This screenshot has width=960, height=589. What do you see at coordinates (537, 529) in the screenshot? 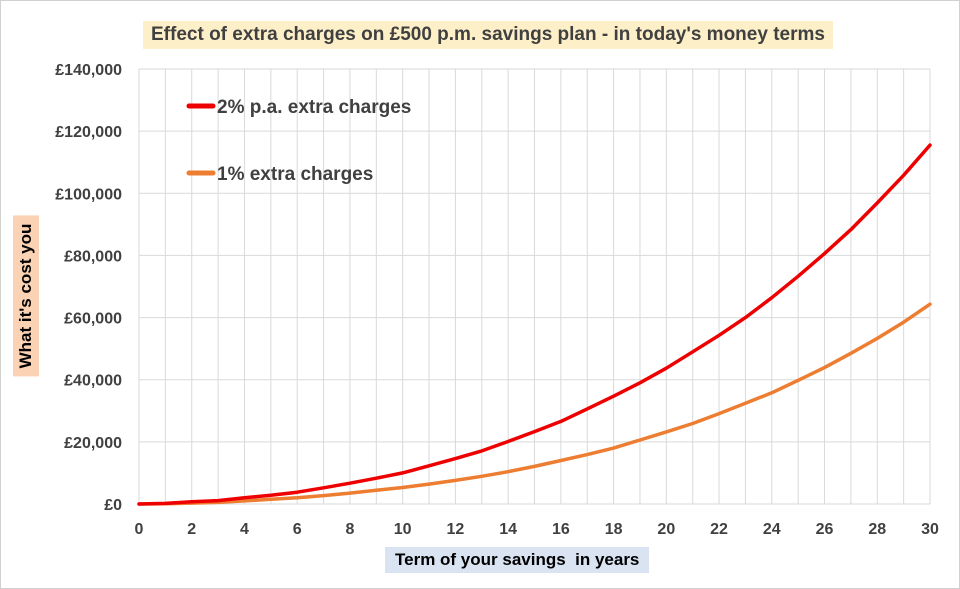
I see `x-axis-ticks: 0 2 4 6 8 10 12 14 16 18 20 22 24 26 28 30` at bounding box center [537, 529].